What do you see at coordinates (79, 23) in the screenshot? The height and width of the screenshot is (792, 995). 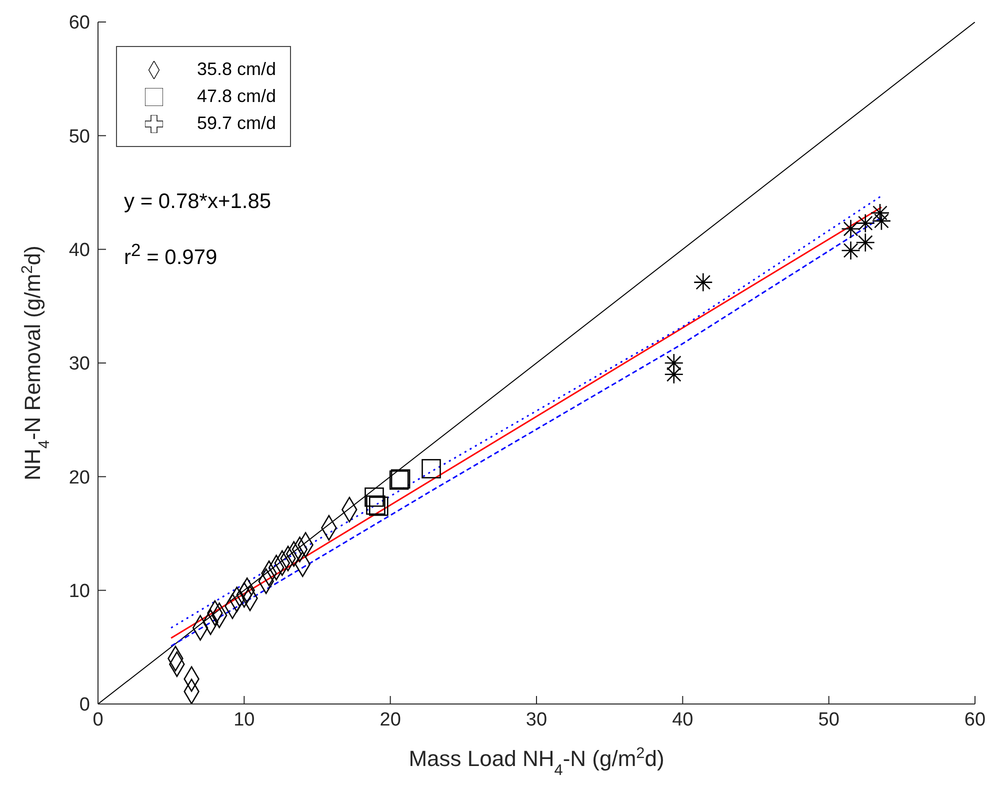 I see `y-tick-label: 60` at bounding box center [79, 23].